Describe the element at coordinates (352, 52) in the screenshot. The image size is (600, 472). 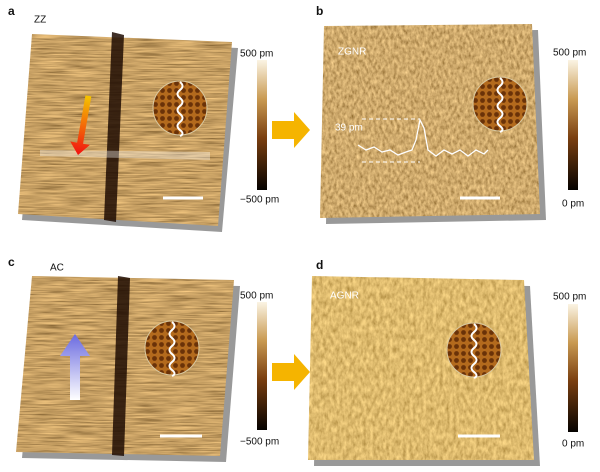
I see `sample-label: ZGNR` at that location.